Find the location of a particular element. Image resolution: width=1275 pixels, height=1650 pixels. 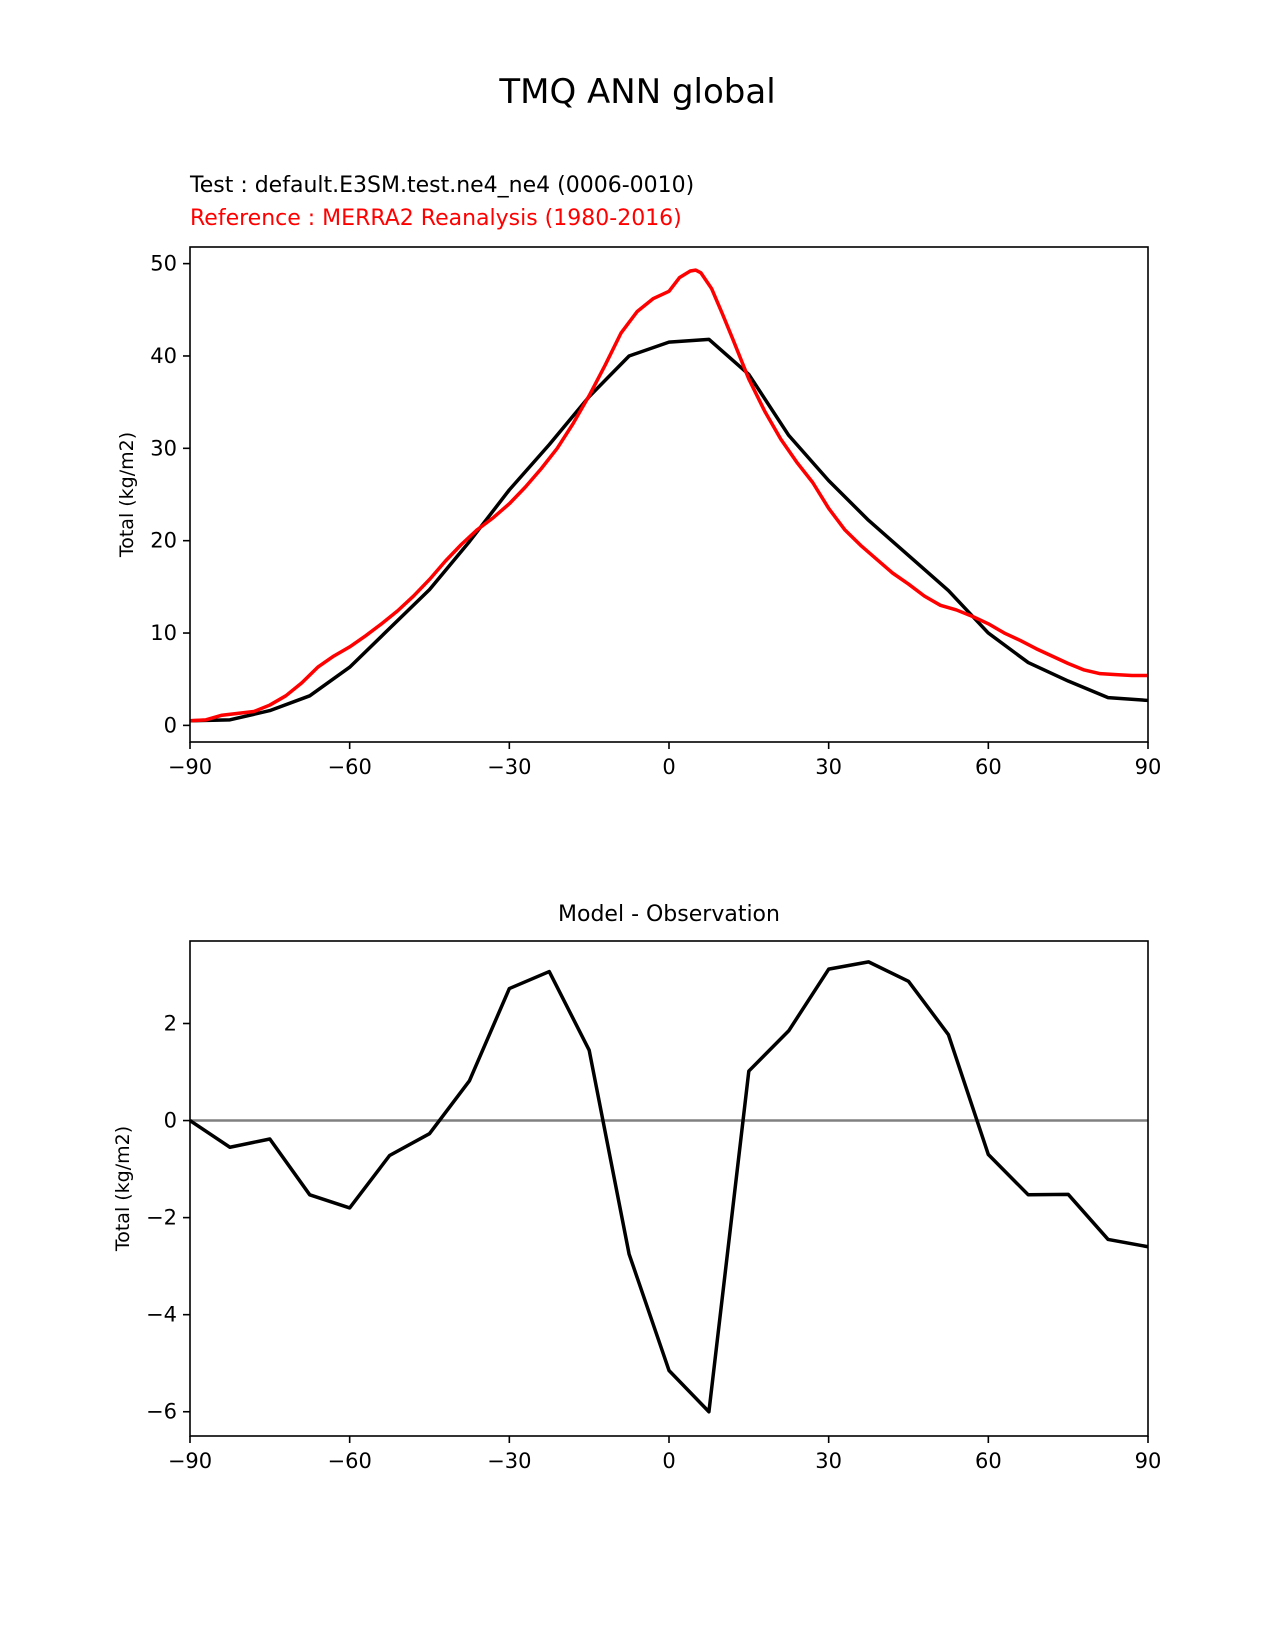

bottom-x-tick-label: 90 is located at coordinates (1148, 1461).